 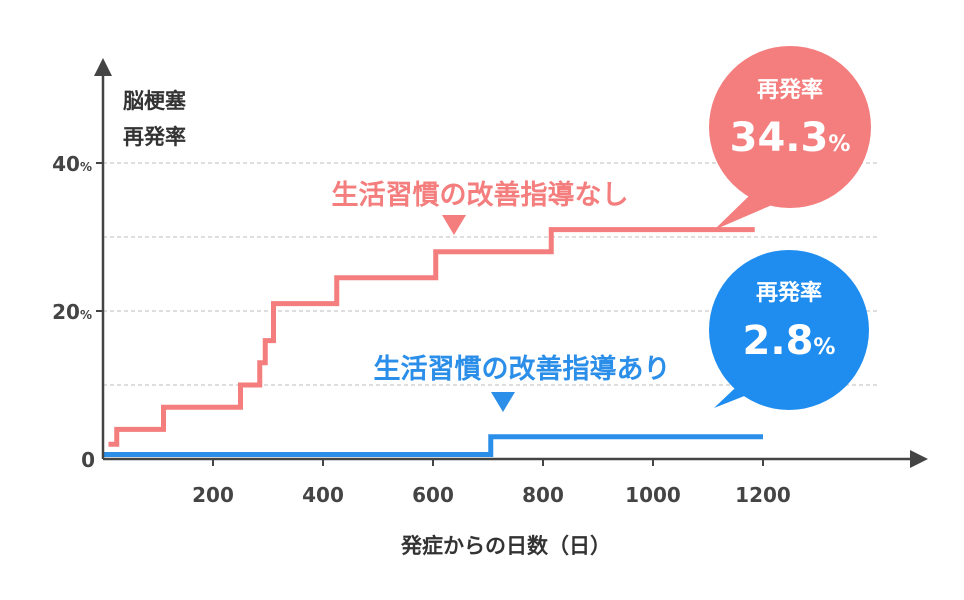 I want to click on y-axis-arrow, so click(x=103, y=67).